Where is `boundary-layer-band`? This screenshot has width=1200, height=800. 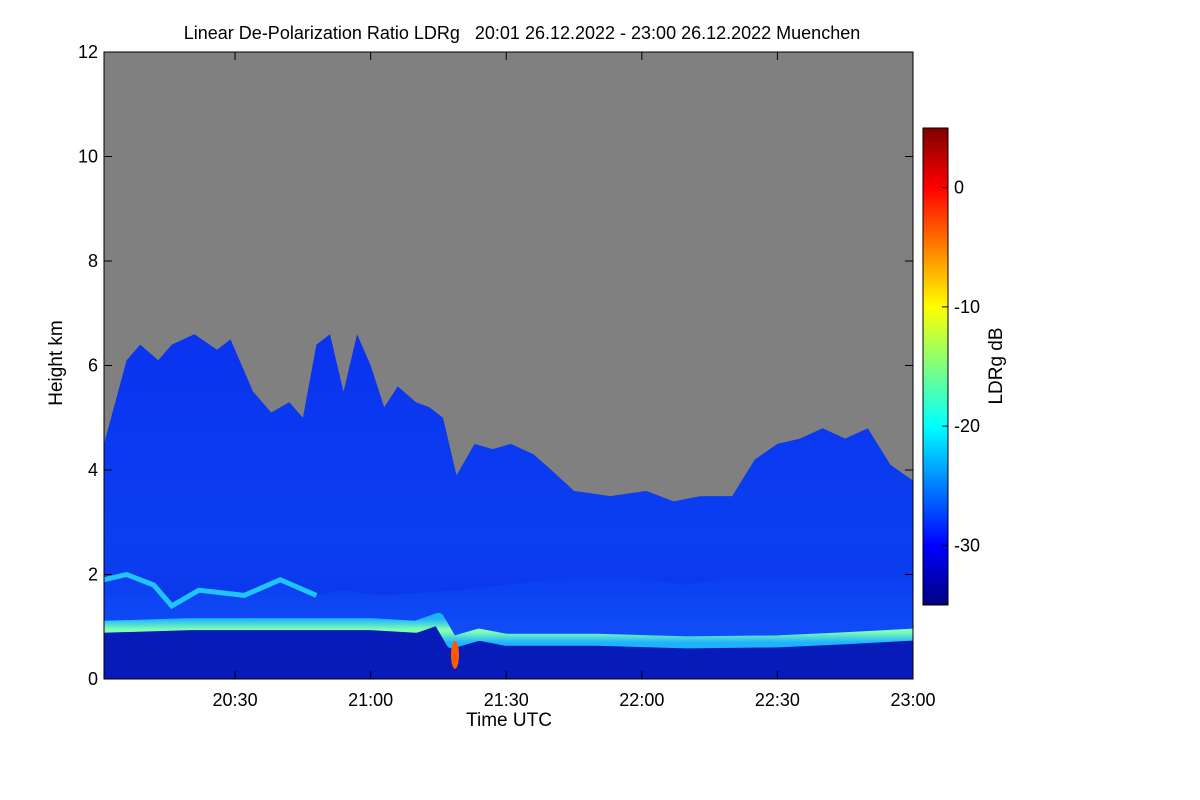 boundary-layer-band is located at coordinates (508, 630).